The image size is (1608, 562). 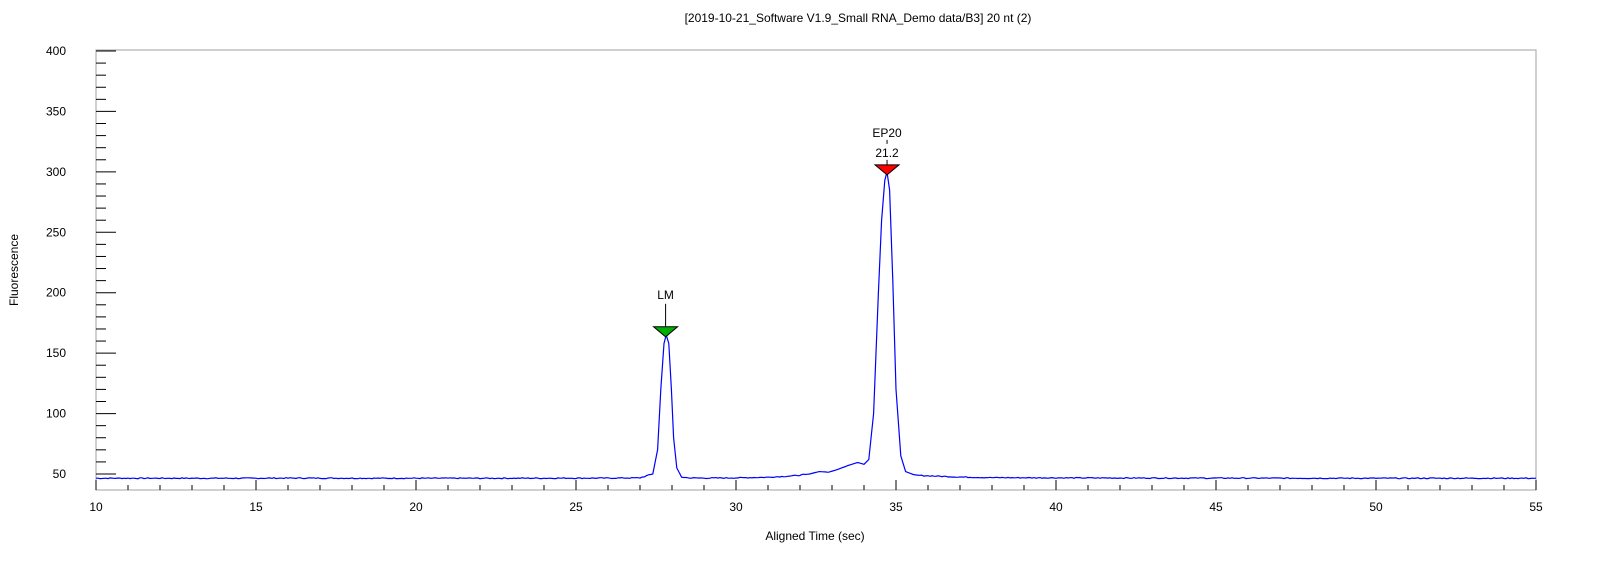 I want to click on y-axis: 50 100 150 200 250 300 350 400, so click(x=81, y=262).